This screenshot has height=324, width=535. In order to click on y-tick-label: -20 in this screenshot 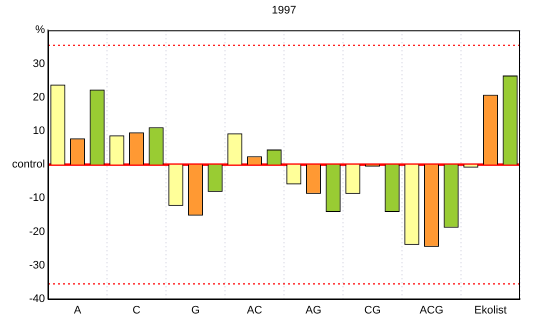, I will do `click(37, 232)`.